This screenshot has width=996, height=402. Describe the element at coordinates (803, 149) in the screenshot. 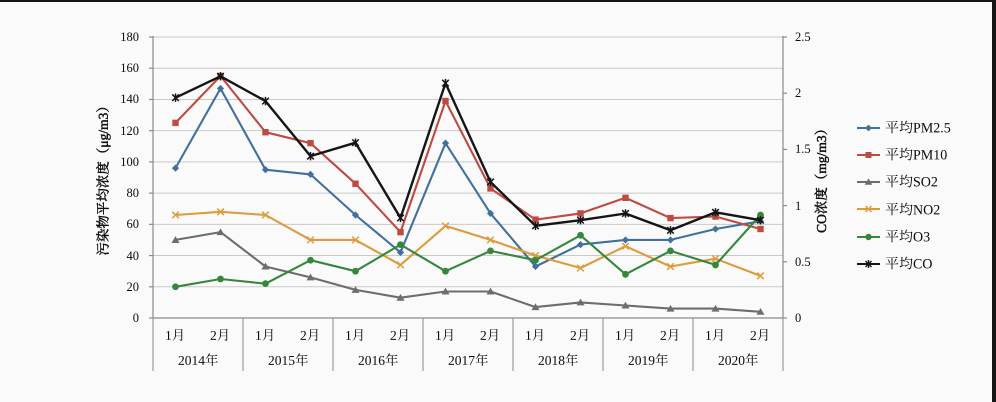

I see `right-axis-tick-label: 1.5` at that location.